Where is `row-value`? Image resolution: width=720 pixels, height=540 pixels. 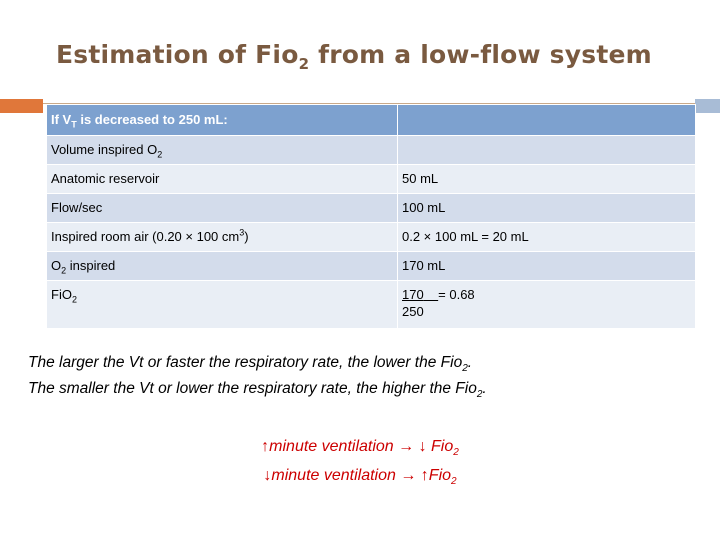 row-value is located at coordinates (546, 150).